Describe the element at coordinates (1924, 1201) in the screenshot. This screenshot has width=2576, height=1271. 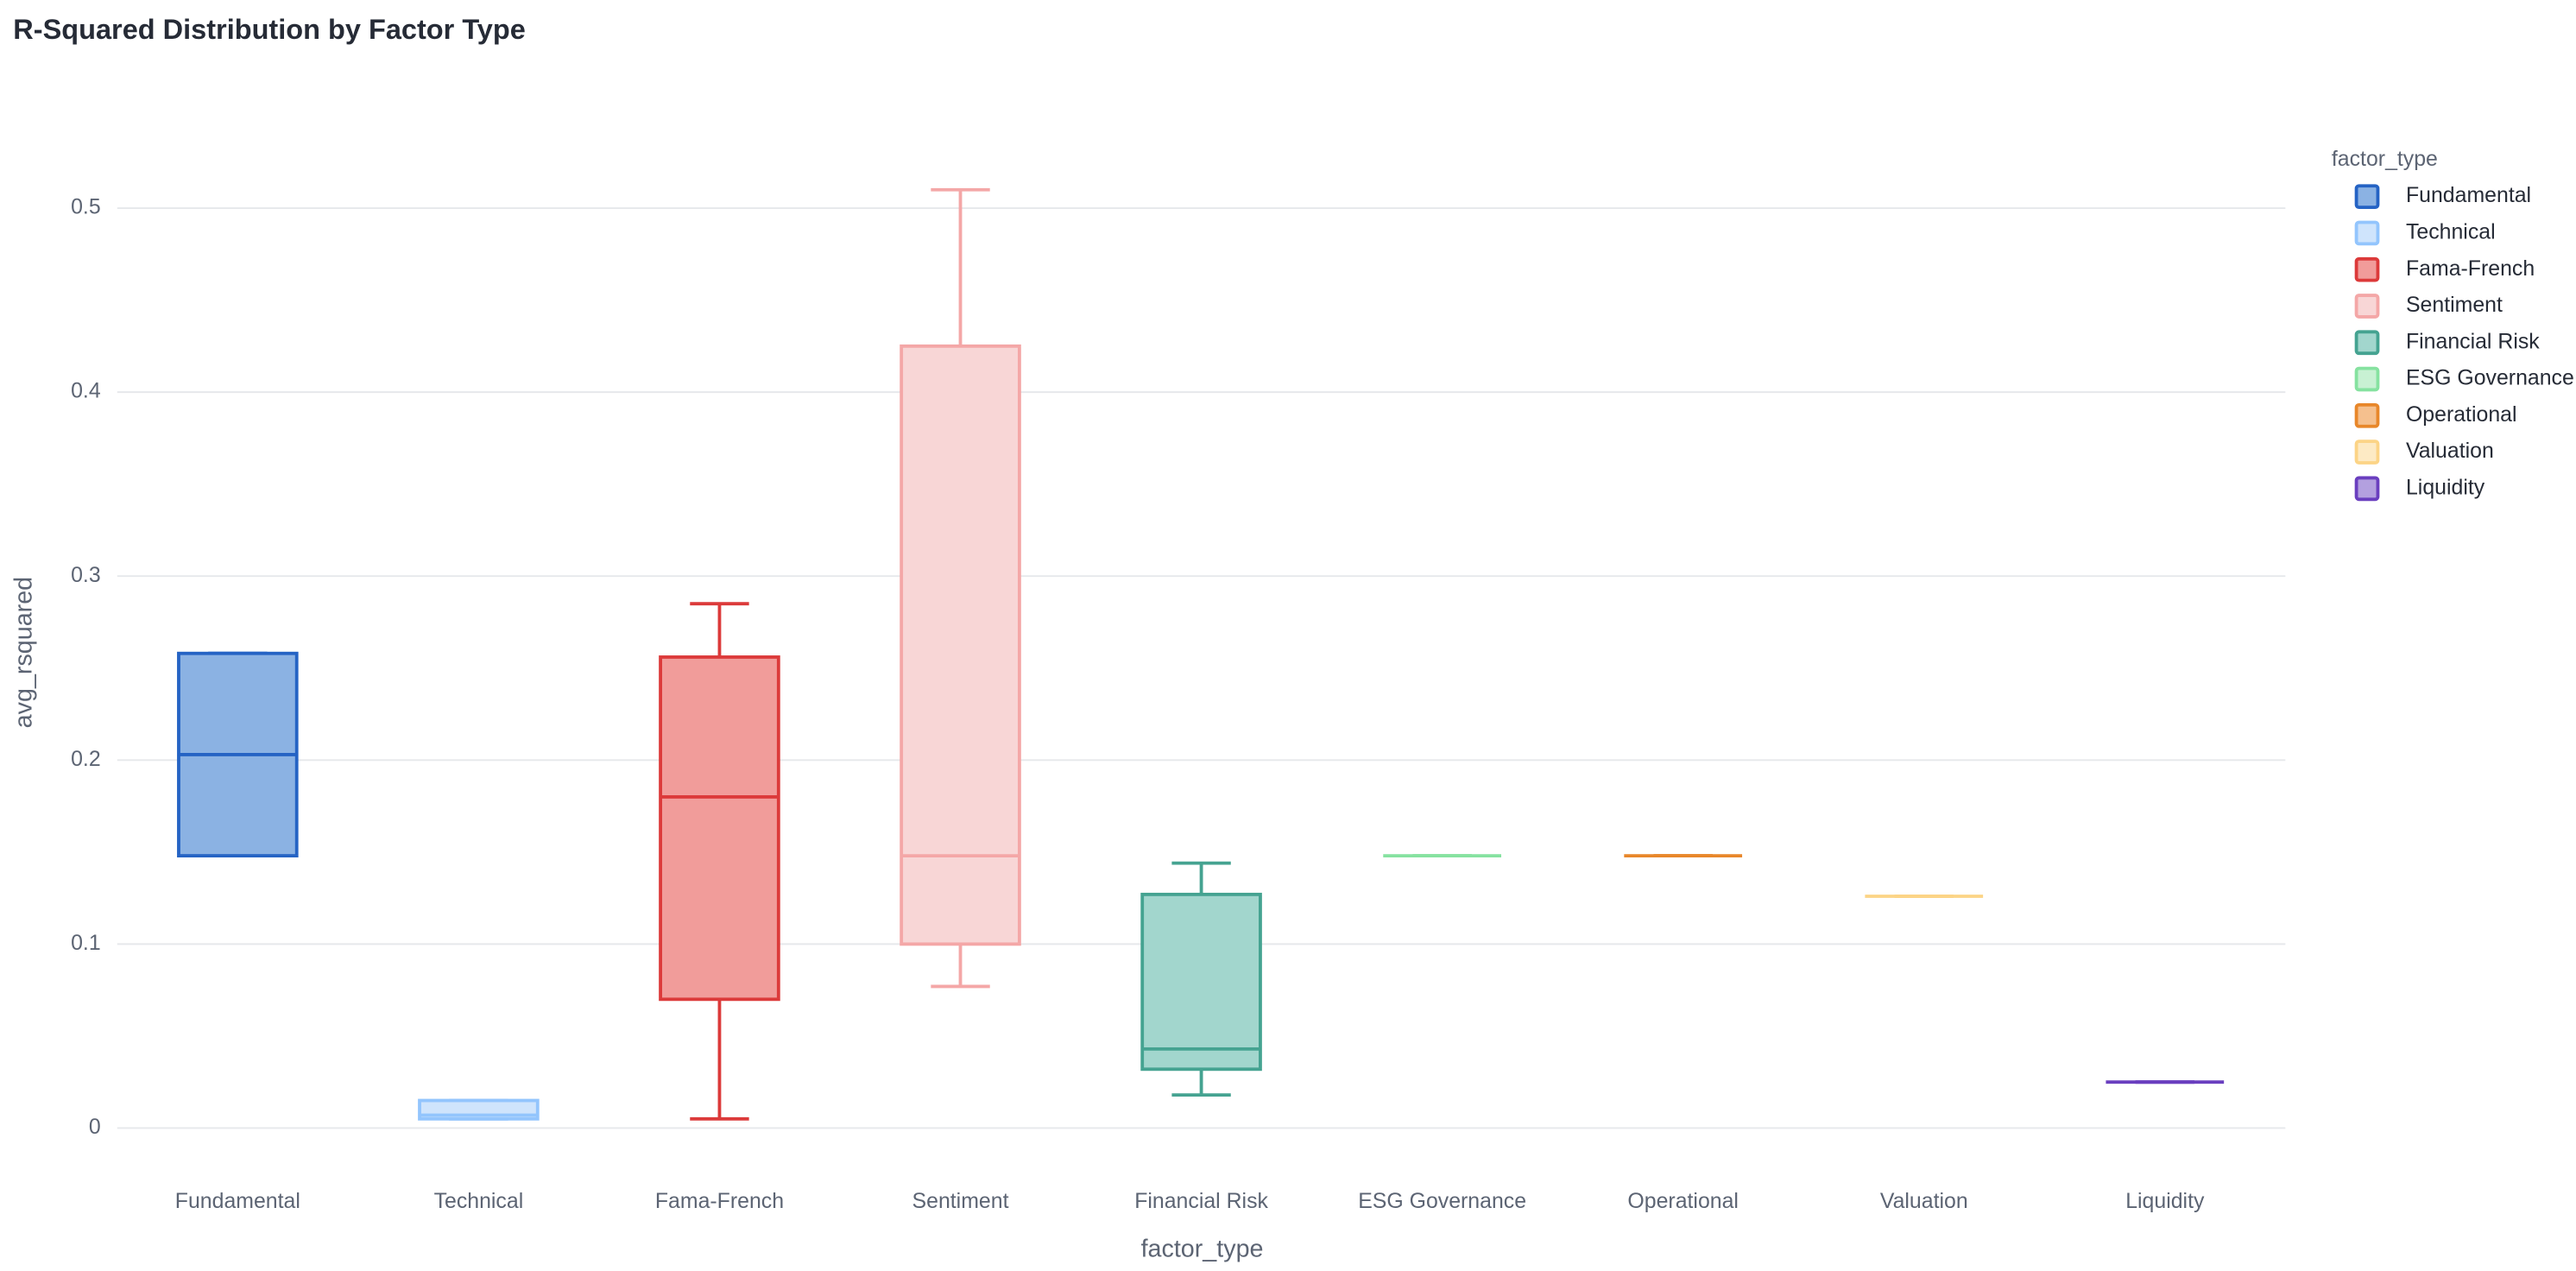
I see `x-tick-label: Valuation` at that location.